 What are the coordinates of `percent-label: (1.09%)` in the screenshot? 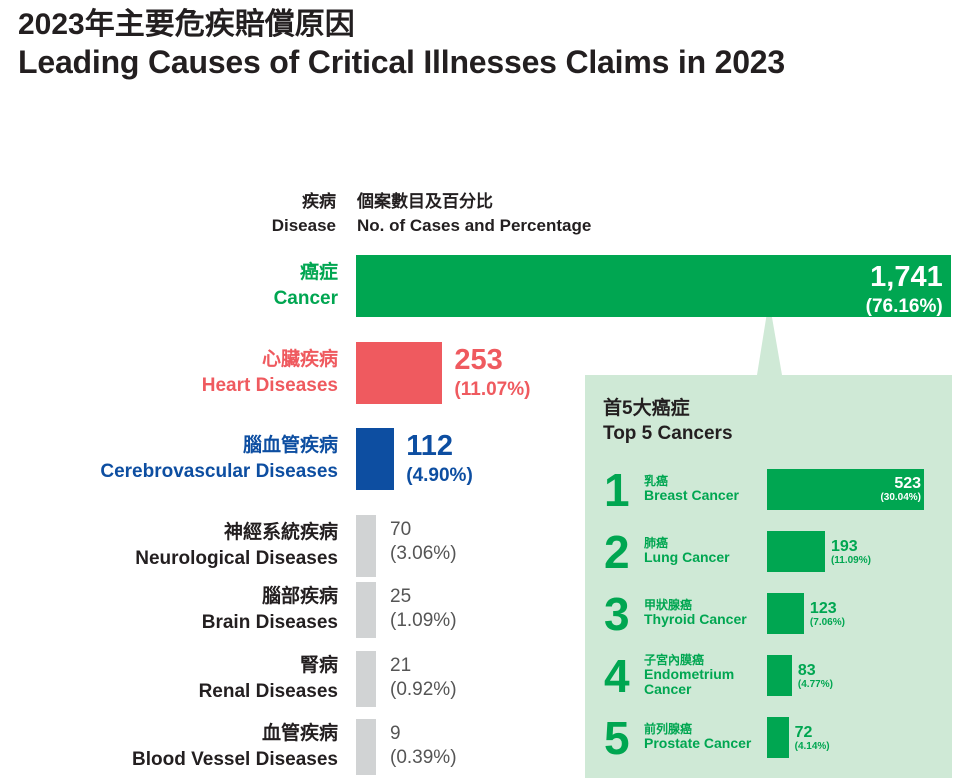 It's located at (423, 620).